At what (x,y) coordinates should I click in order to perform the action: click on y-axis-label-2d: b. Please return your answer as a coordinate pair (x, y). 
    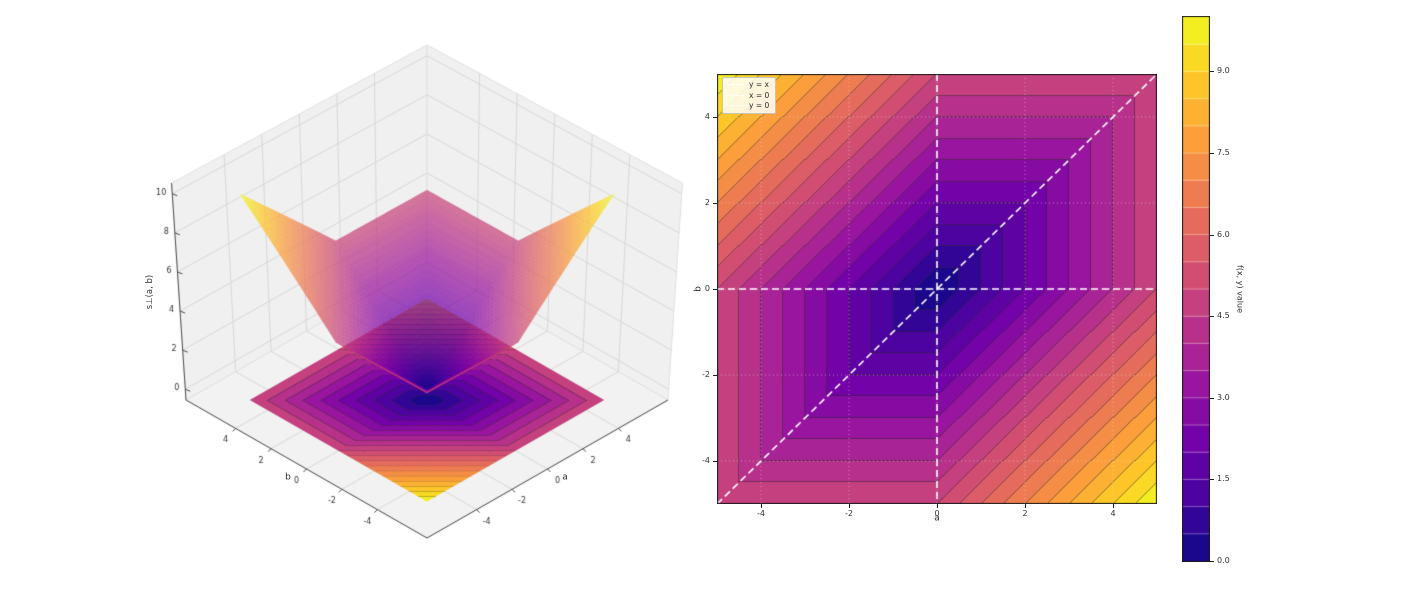
    Looking at the image, I should click on (698, 289).